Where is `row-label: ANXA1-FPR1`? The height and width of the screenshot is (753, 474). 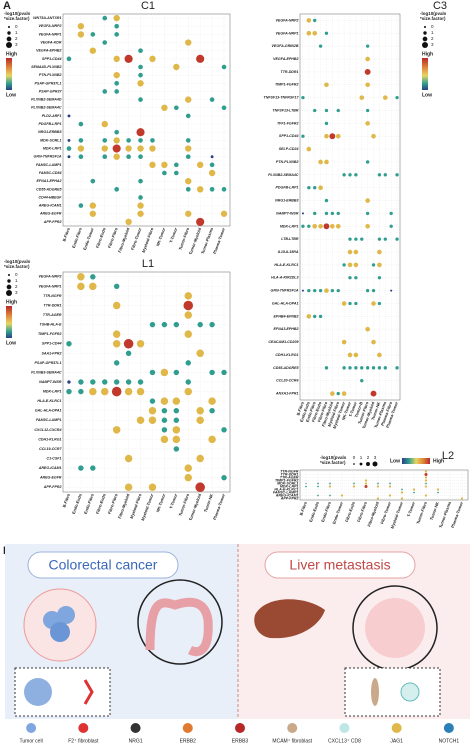
row-label: ANXA1-FPR1 is located at coordinates (287, 394).